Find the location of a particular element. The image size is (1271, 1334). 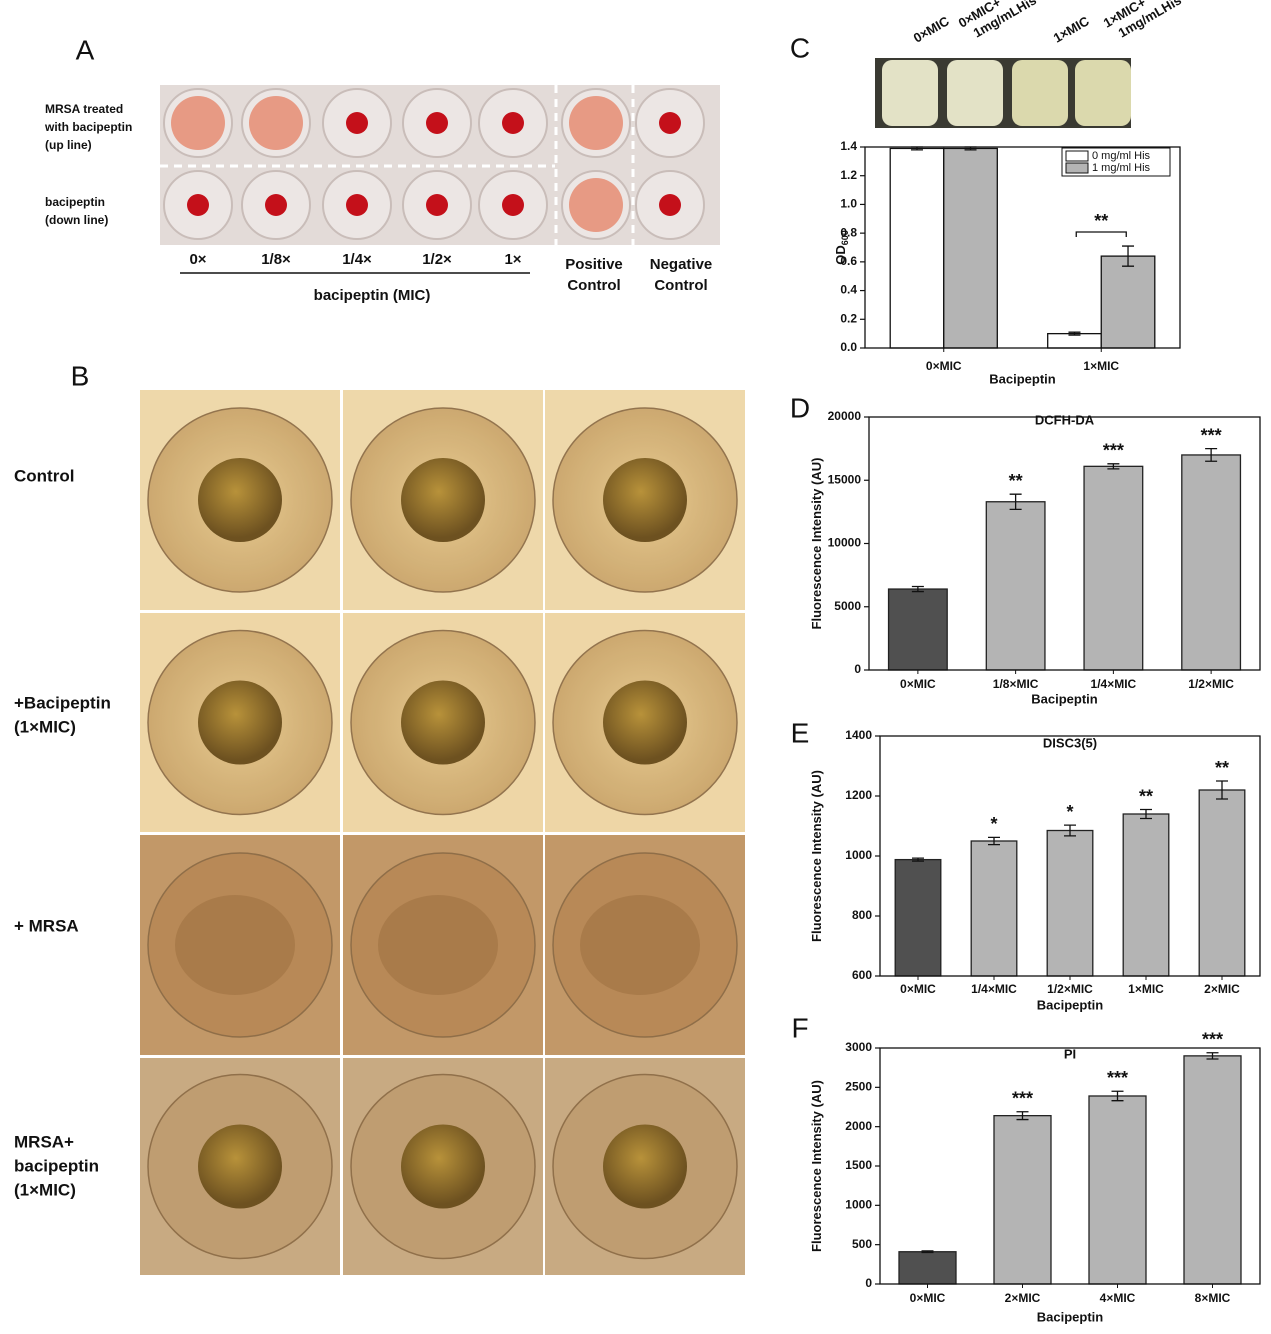

x-axis-label: Bacipeptin is located at coordinates (1070, 1316).